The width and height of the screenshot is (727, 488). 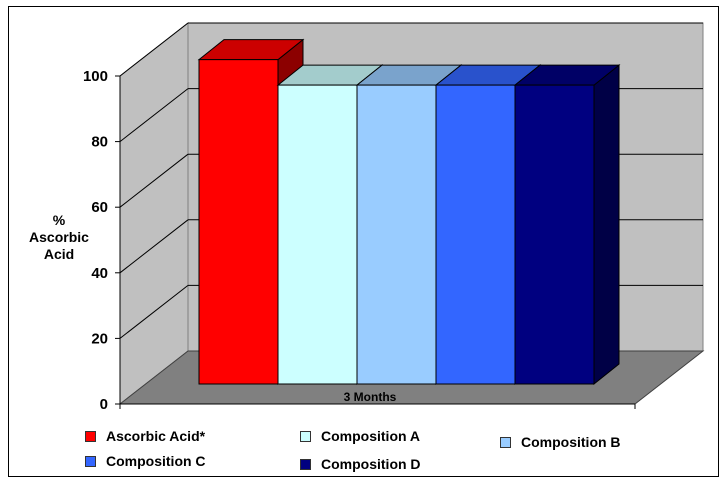 I want to click on legend-label: Composition A, so click(x=371, y=436).